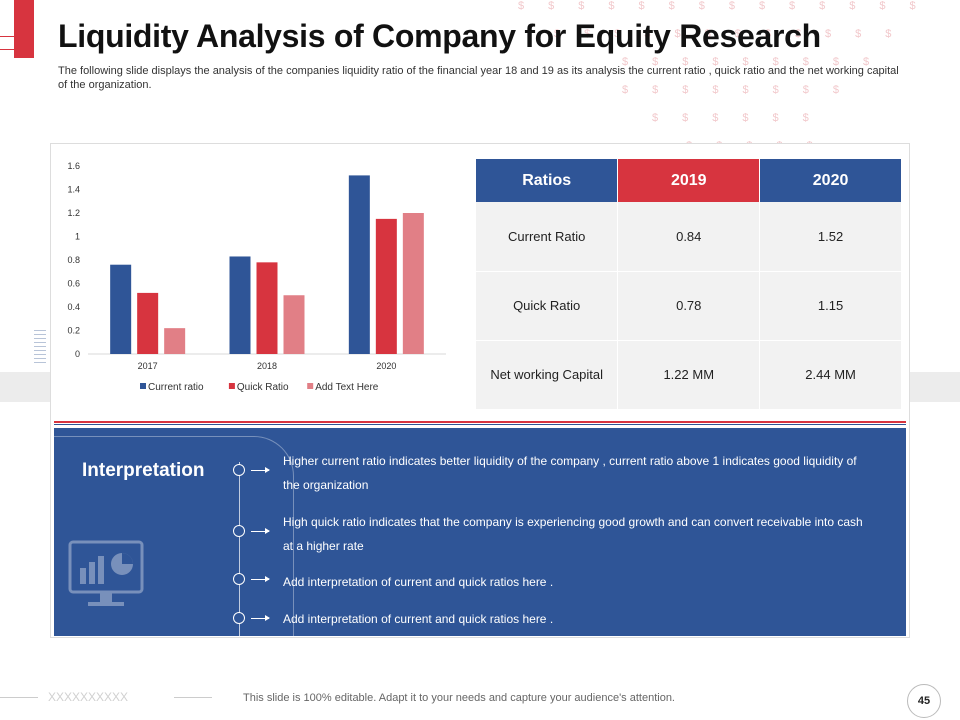 Image resolution: width=960 pixels, height=720 pixels. I want to click on chart-legend: Current ratio Quick Ratio Add Text Here, so click(259, 387).